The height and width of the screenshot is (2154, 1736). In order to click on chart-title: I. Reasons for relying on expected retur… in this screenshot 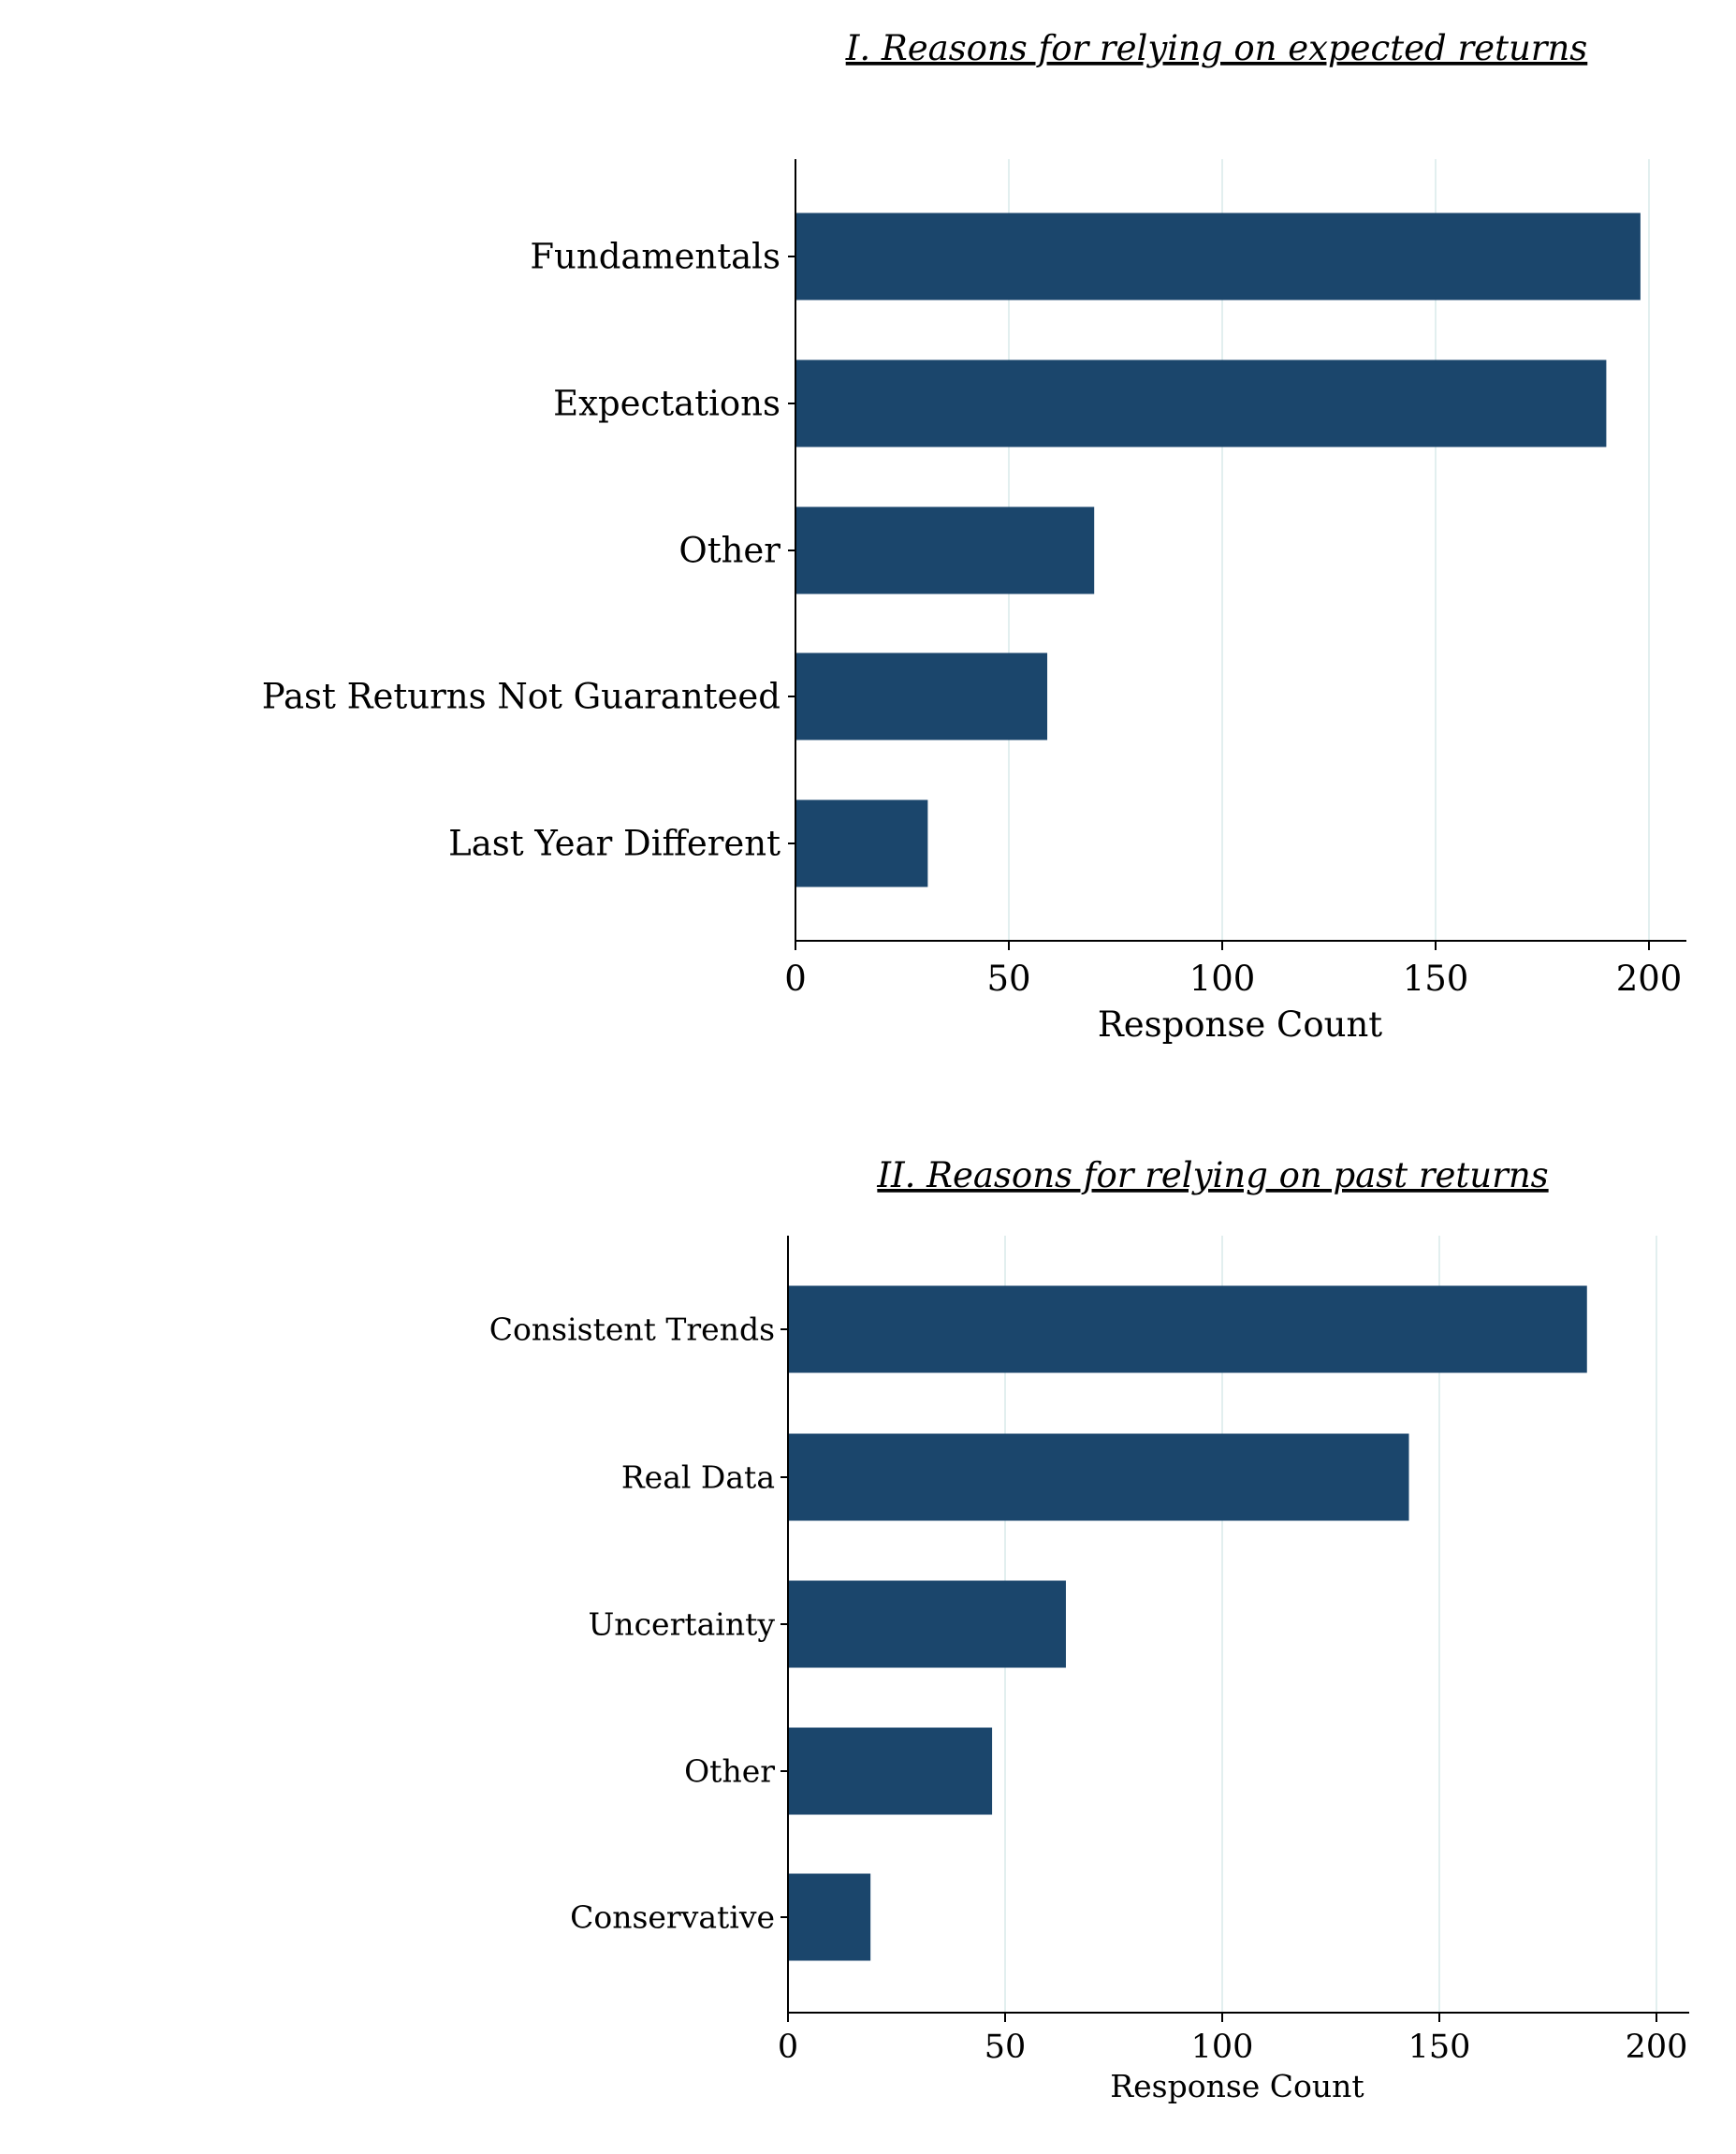, I will do `click(1216, 48)`.